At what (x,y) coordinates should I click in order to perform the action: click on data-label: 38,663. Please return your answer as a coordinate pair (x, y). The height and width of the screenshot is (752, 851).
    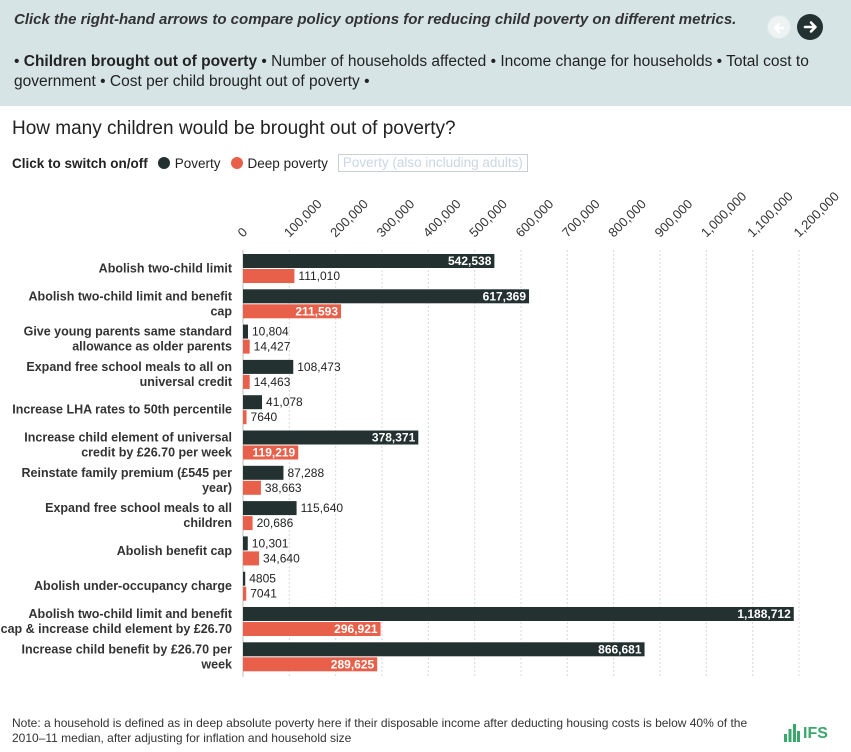
    Looking at the image, I should click on (283, 488).